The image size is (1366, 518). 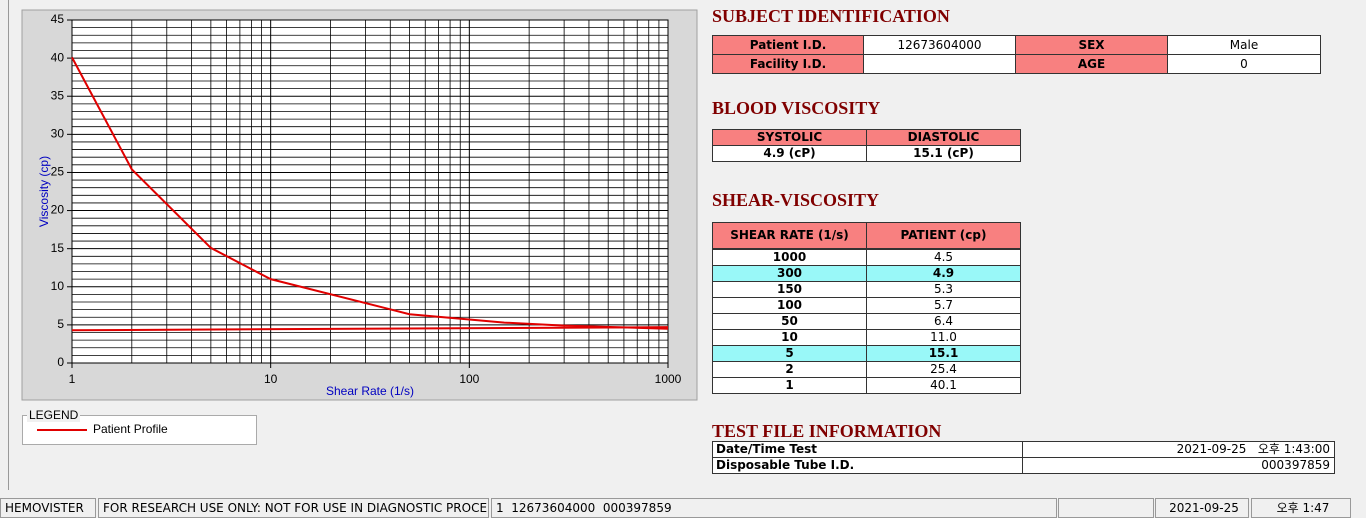 What do you see at coordinates (1178, 465) in the screenshot?
I see `value-cell: 000397859` at bounding box center [1178, 465].